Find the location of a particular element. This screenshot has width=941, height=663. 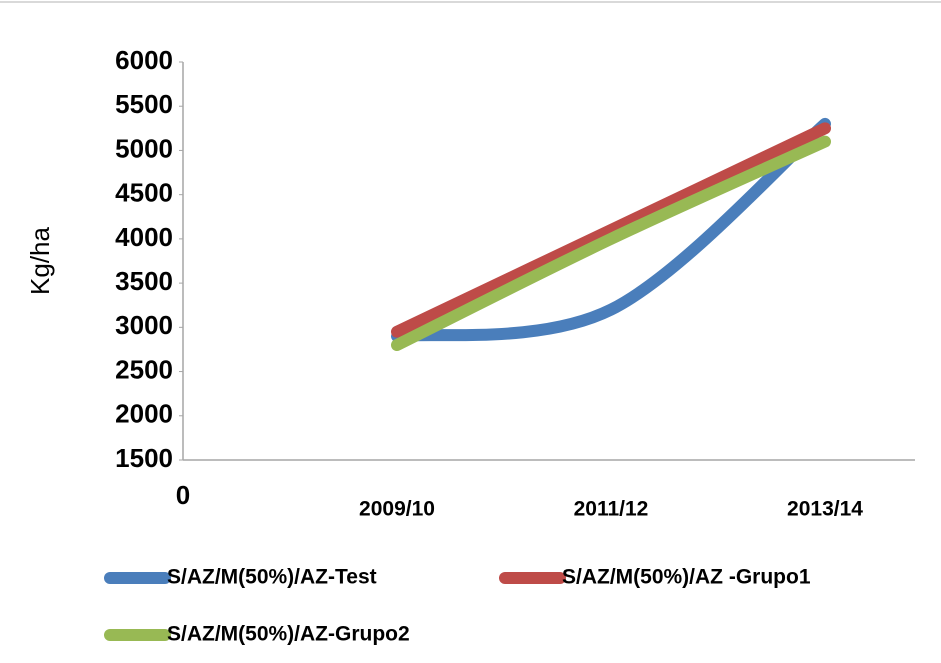

legend-label: S/AZ/M(50%)/AZ -Grupo1 is located at coordinates (686, 577).